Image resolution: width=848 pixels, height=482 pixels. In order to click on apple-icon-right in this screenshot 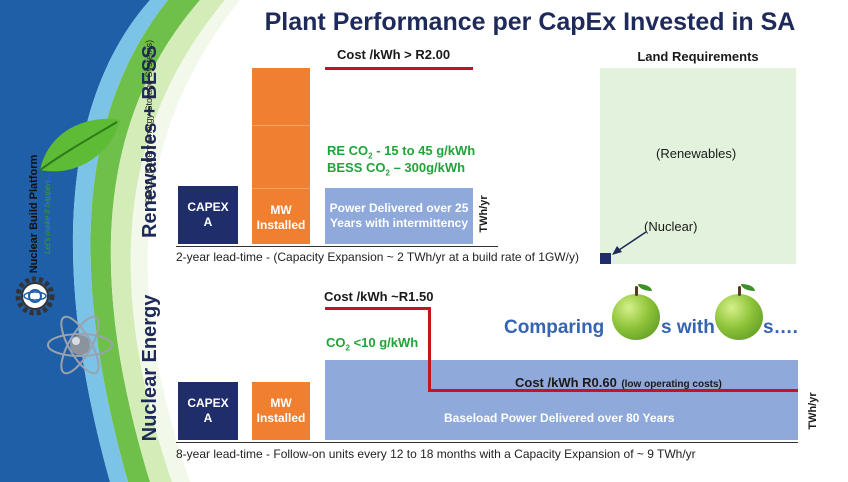, I will do `click(739, 317)`.